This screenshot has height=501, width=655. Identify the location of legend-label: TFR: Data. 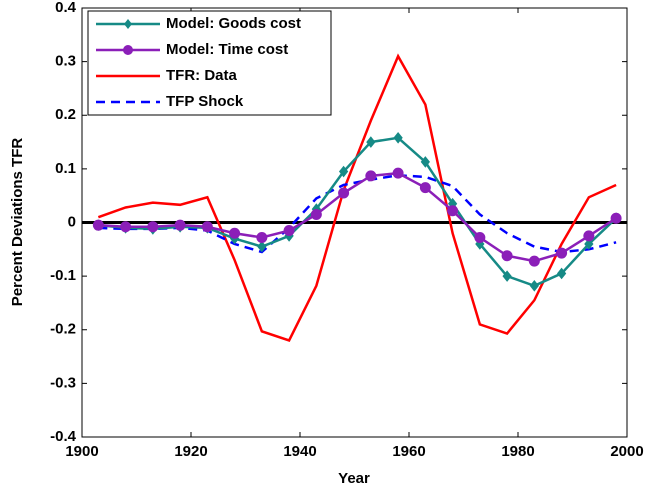
(201, 75).